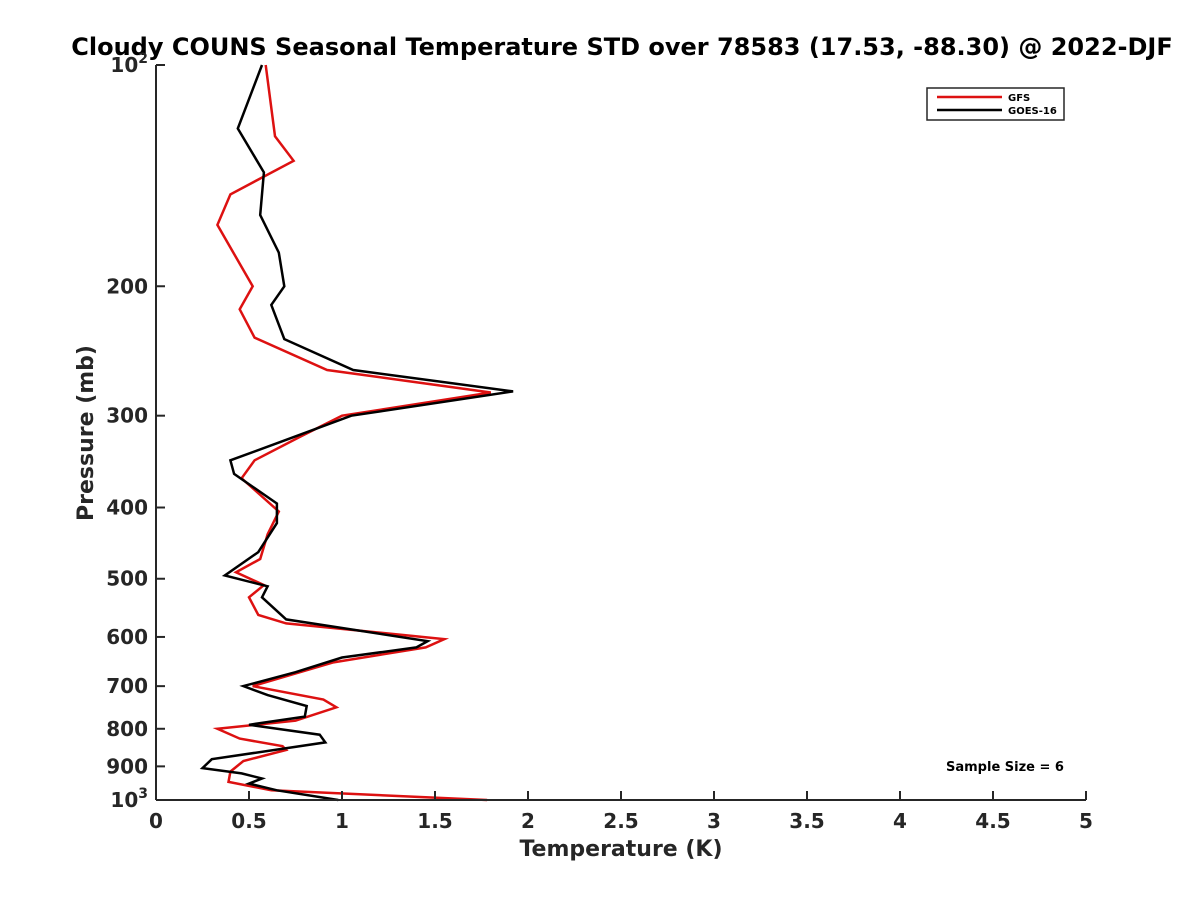  I want to click on y-tick-label: 700, so click(127, 686).